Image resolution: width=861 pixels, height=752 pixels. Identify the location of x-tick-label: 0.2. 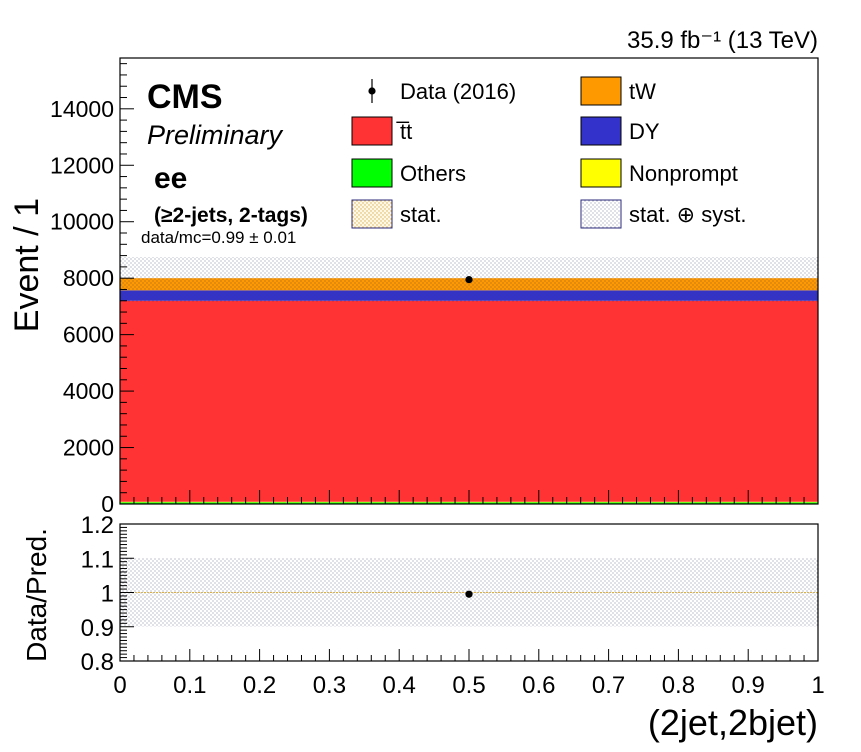
(259, 685).